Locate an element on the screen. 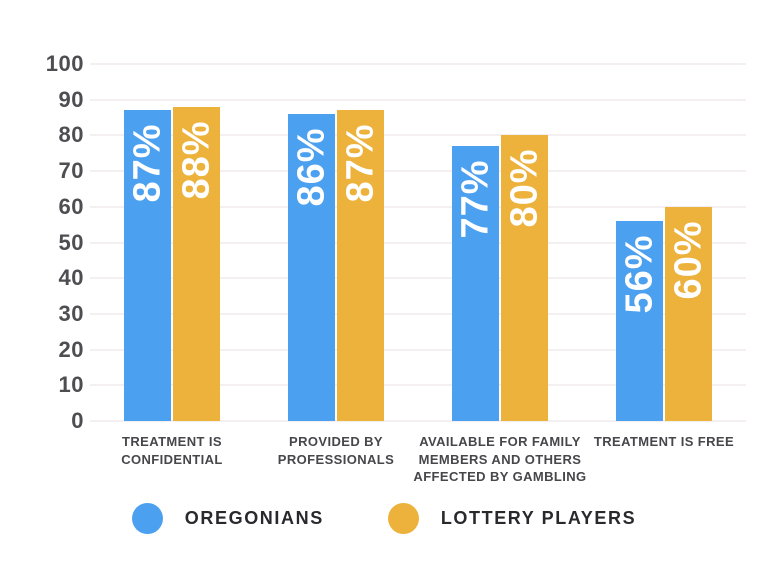  y-tick-label-50: 50 is located at coordinates (71, 242).